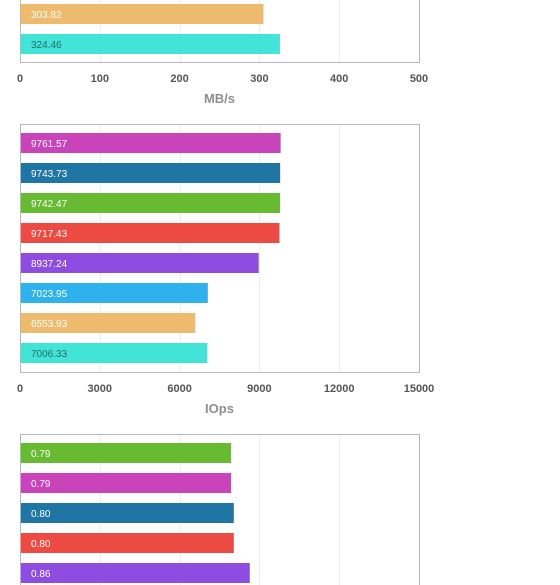  What do you see at coordinates (219, 408) in the screenshot?
I see `x-axis-label: IOps` at bounding box center [219, 408].